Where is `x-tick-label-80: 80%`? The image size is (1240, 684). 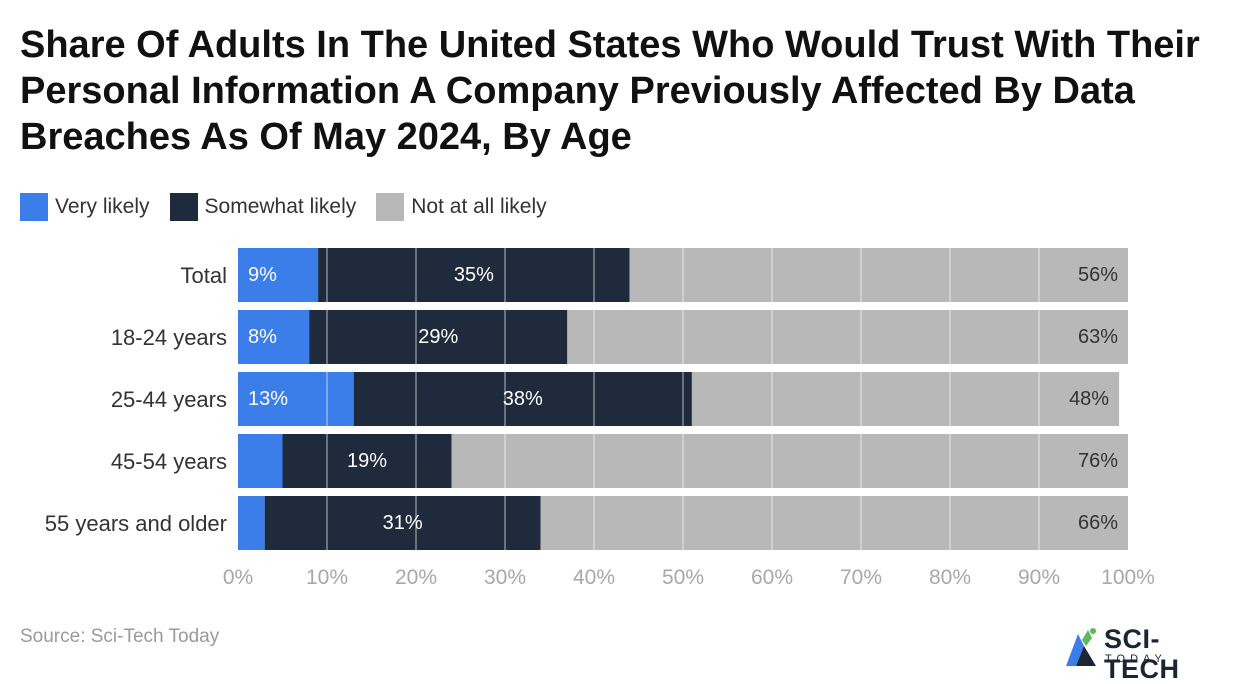 x-tick-label-80: 80% is located at coordinates (950, 577).